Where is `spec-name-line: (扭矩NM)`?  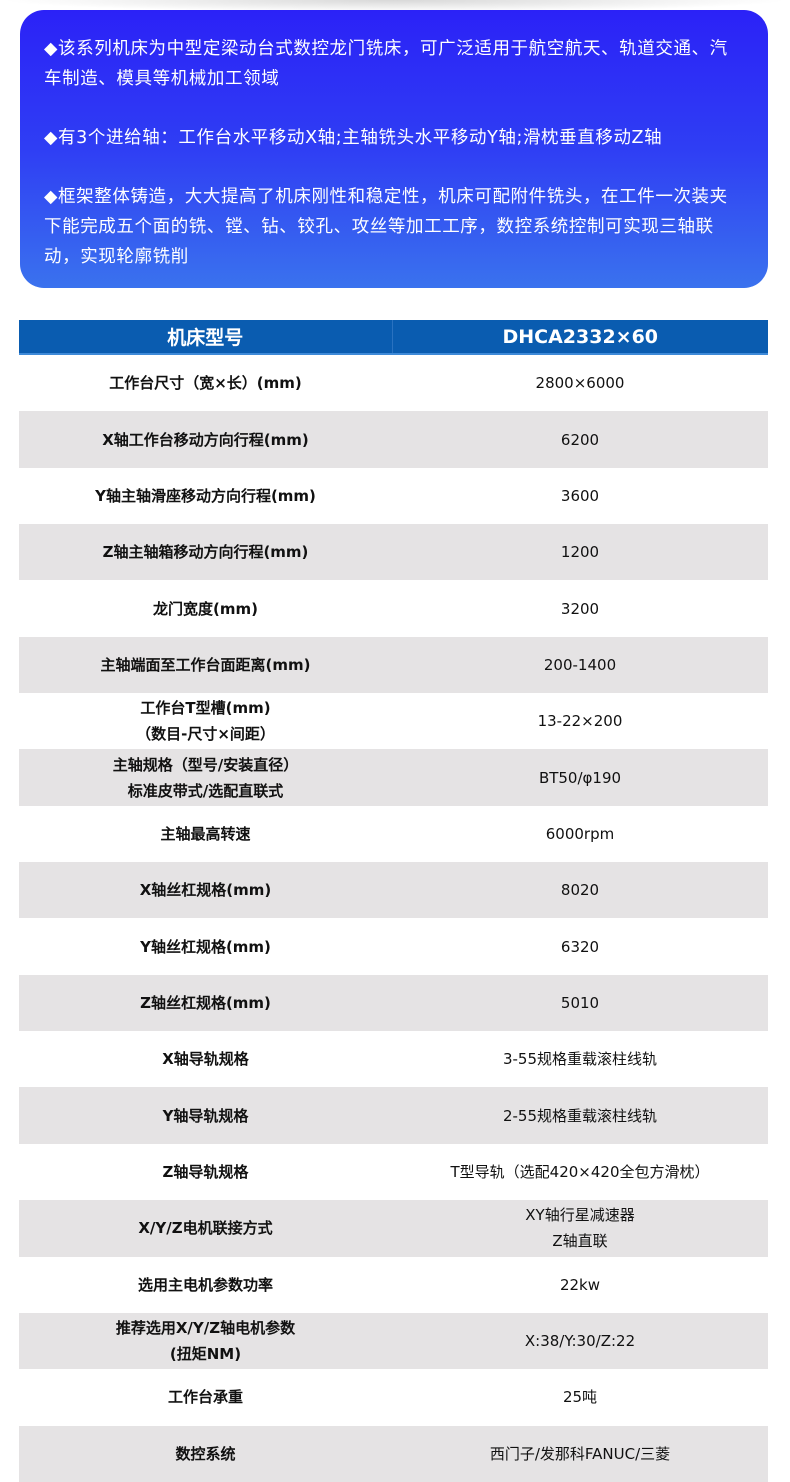 spec-name-line: (扭矩NM) is located at coordinates (205, 1354).